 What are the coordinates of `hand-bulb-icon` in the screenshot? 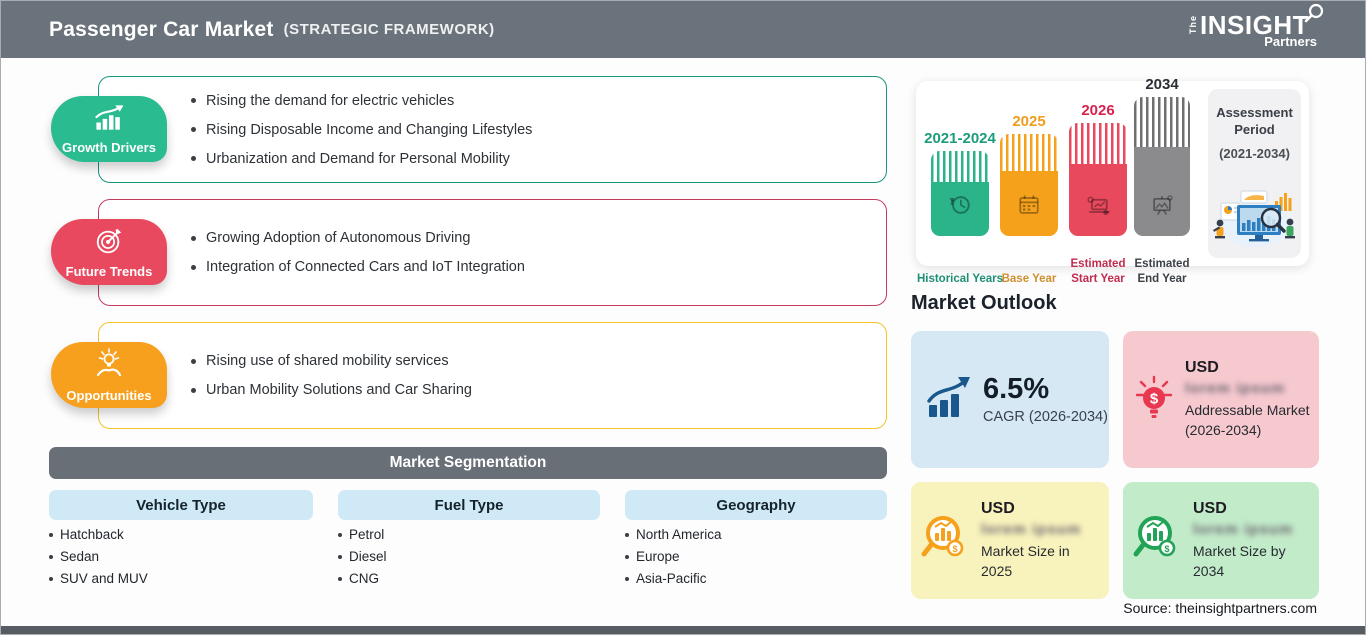 It's located at (109, 366).